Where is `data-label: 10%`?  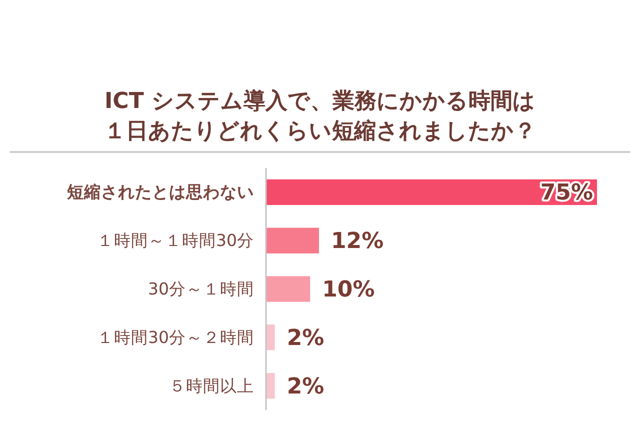 data-label: 10% is located at coordinates (348, 290).